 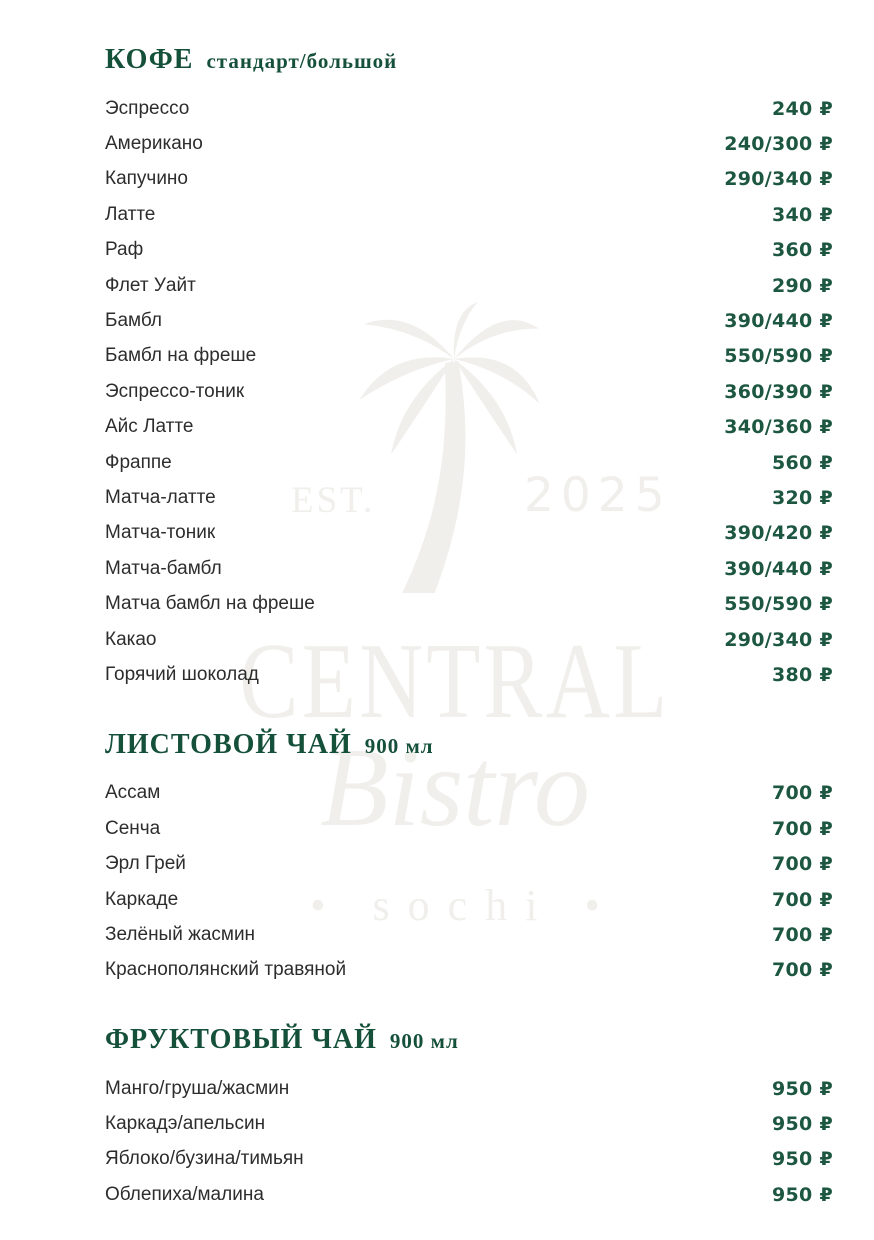 I want to click on item-name: Матча бамбл на фреше, so click(x=210, y=604).